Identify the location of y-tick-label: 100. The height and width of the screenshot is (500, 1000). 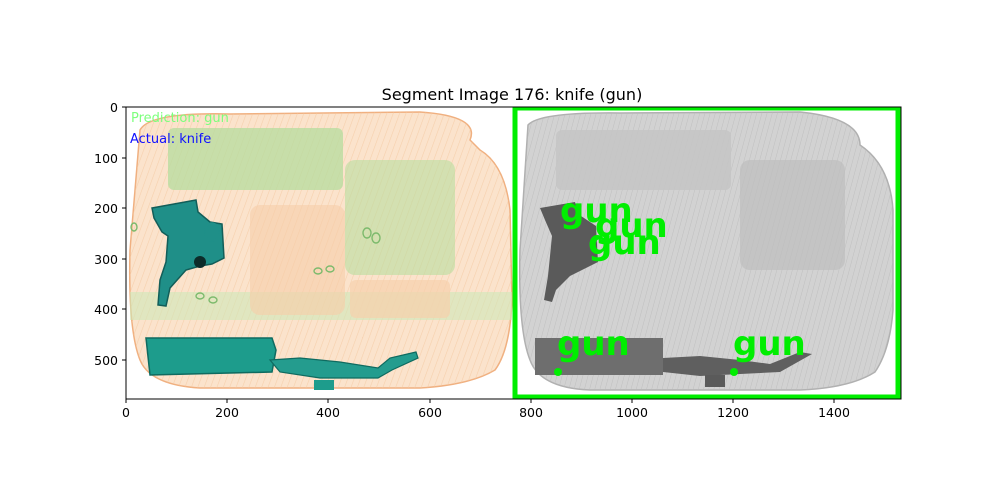
(106, 158).